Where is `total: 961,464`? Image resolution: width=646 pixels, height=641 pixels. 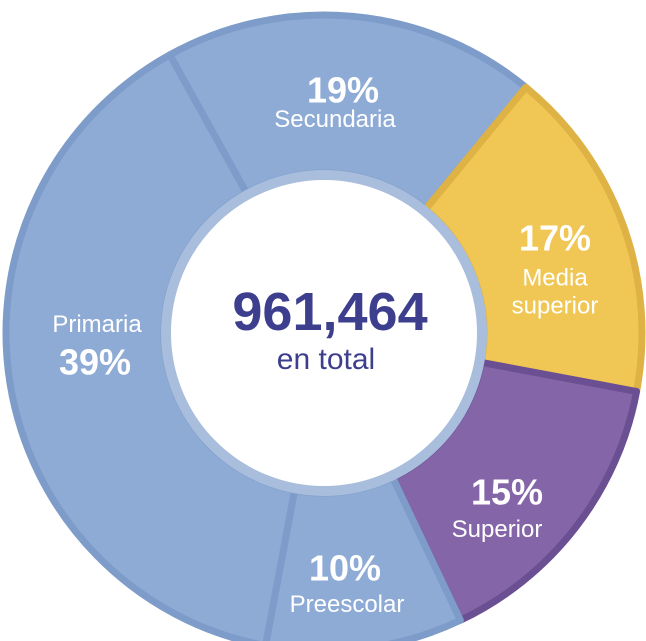 total: 961,464 is located at coordinates (330, 312).